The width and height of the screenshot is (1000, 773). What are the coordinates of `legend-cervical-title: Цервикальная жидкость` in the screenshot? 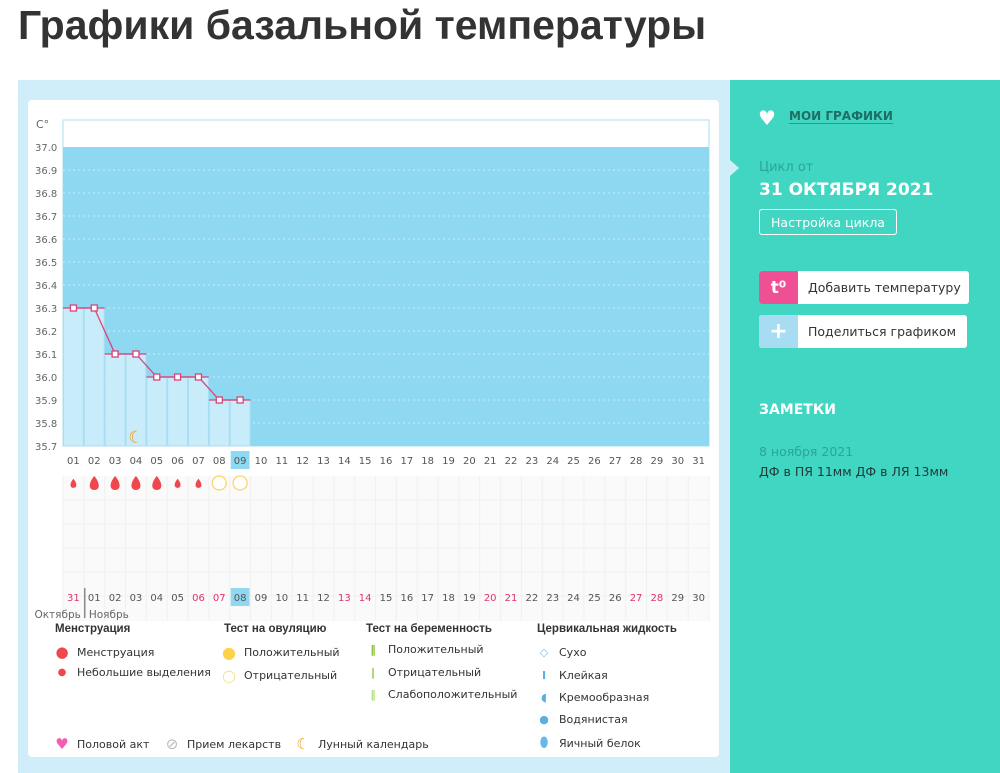 It's located at (607, 629).